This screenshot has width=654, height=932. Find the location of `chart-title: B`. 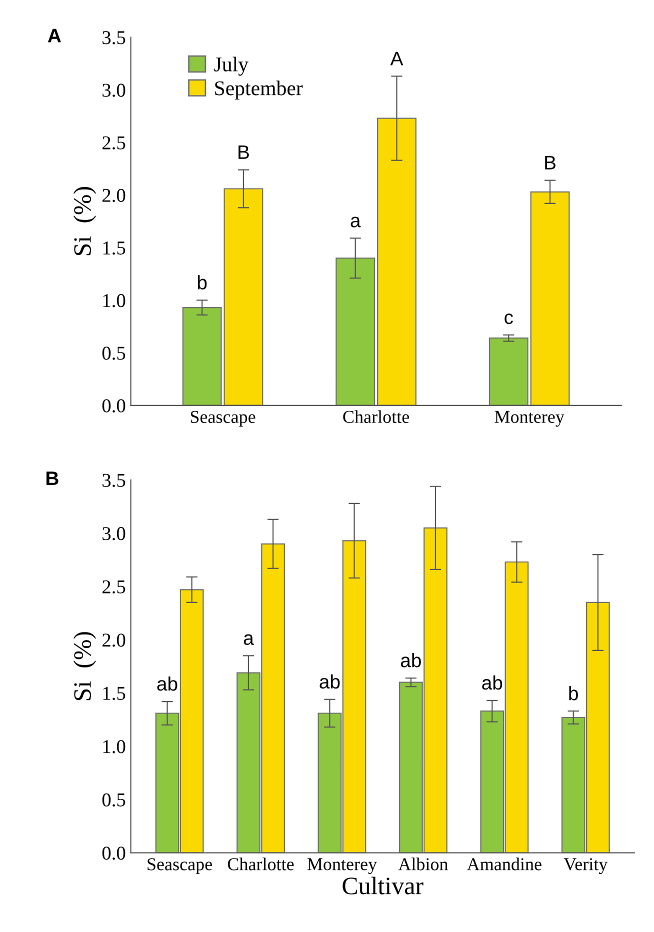

chart-title: B is located at coordinates (52, 479).